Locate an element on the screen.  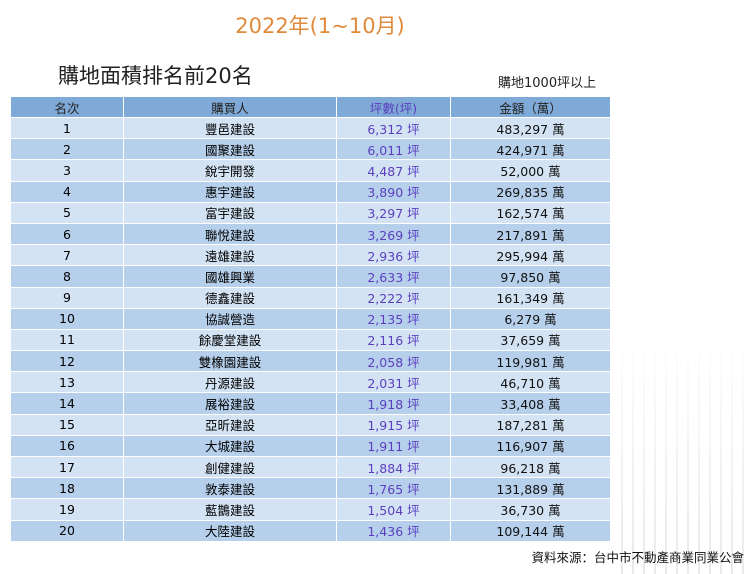
table-row: 2 國聚建設 6,011 坪 424,971 萬 is located at coordinates (310, 149).